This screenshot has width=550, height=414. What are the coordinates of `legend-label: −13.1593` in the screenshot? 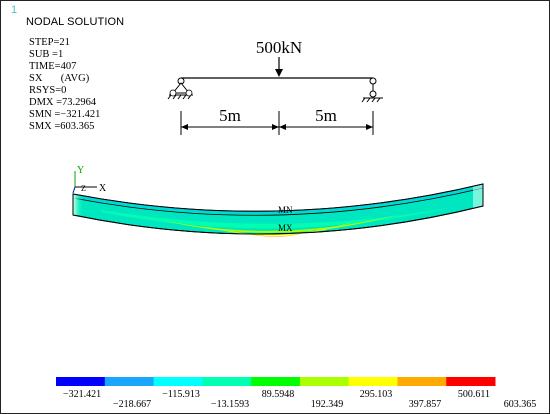 It's located at (230, 404).